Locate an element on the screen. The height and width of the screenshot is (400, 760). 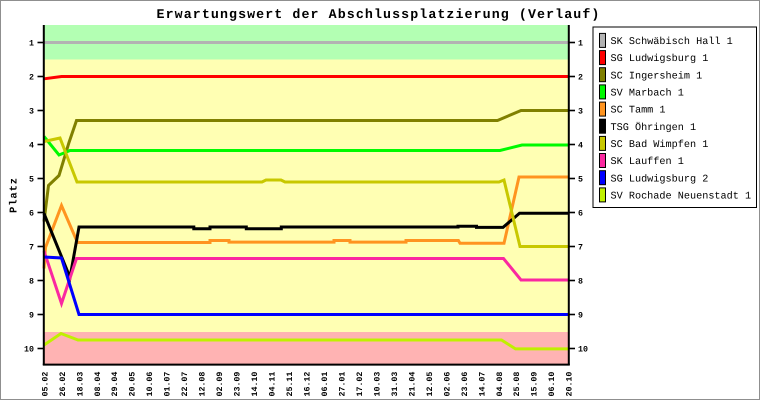
svg-text: TSG Öhringen 1 is located at coordinates (654, 127).